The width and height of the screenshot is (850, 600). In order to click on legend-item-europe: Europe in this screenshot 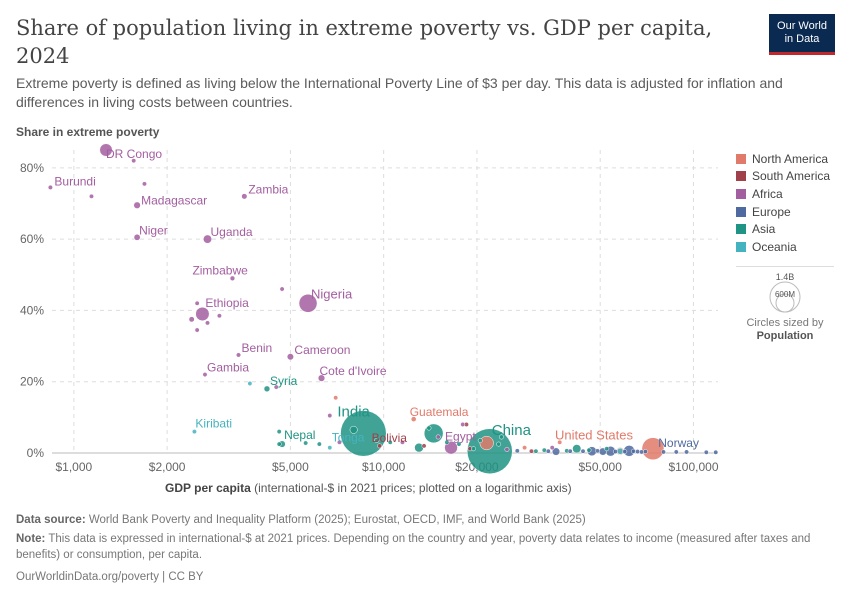, I will do `click(783, 212)`.